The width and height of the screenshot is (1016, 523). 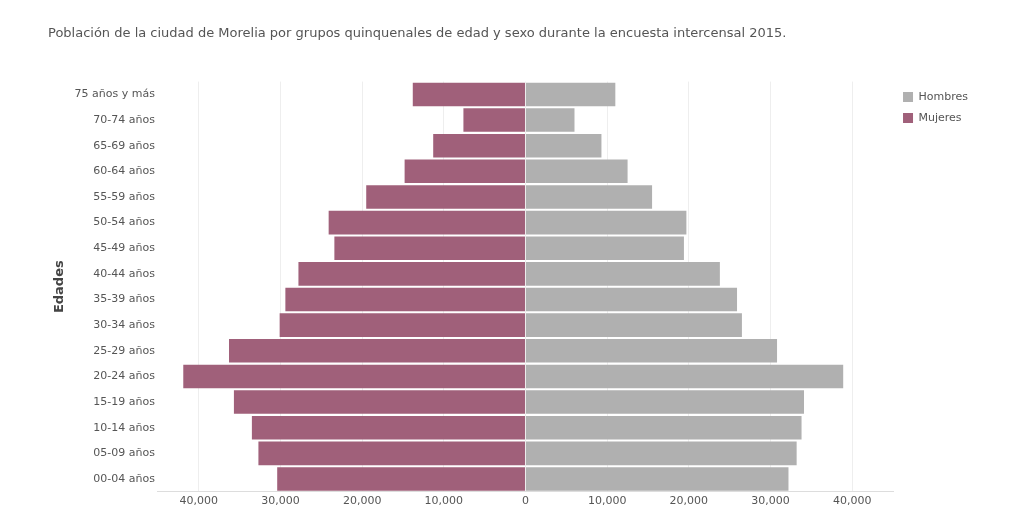 I want to click on y-tick-label: 05-09 años, so click(x=124, y=453).